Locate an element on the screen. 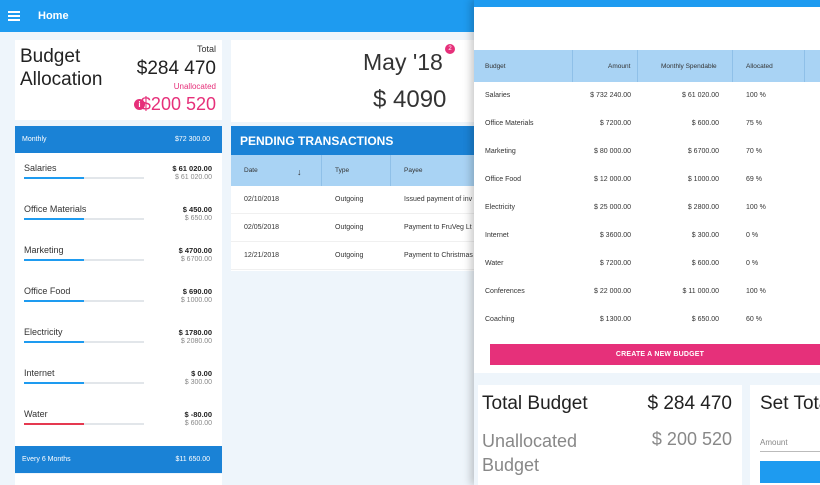 This screenshot has height=485, width=820. monthly-header: Monthly $72 300.00 is located at coordinates (118, 139).